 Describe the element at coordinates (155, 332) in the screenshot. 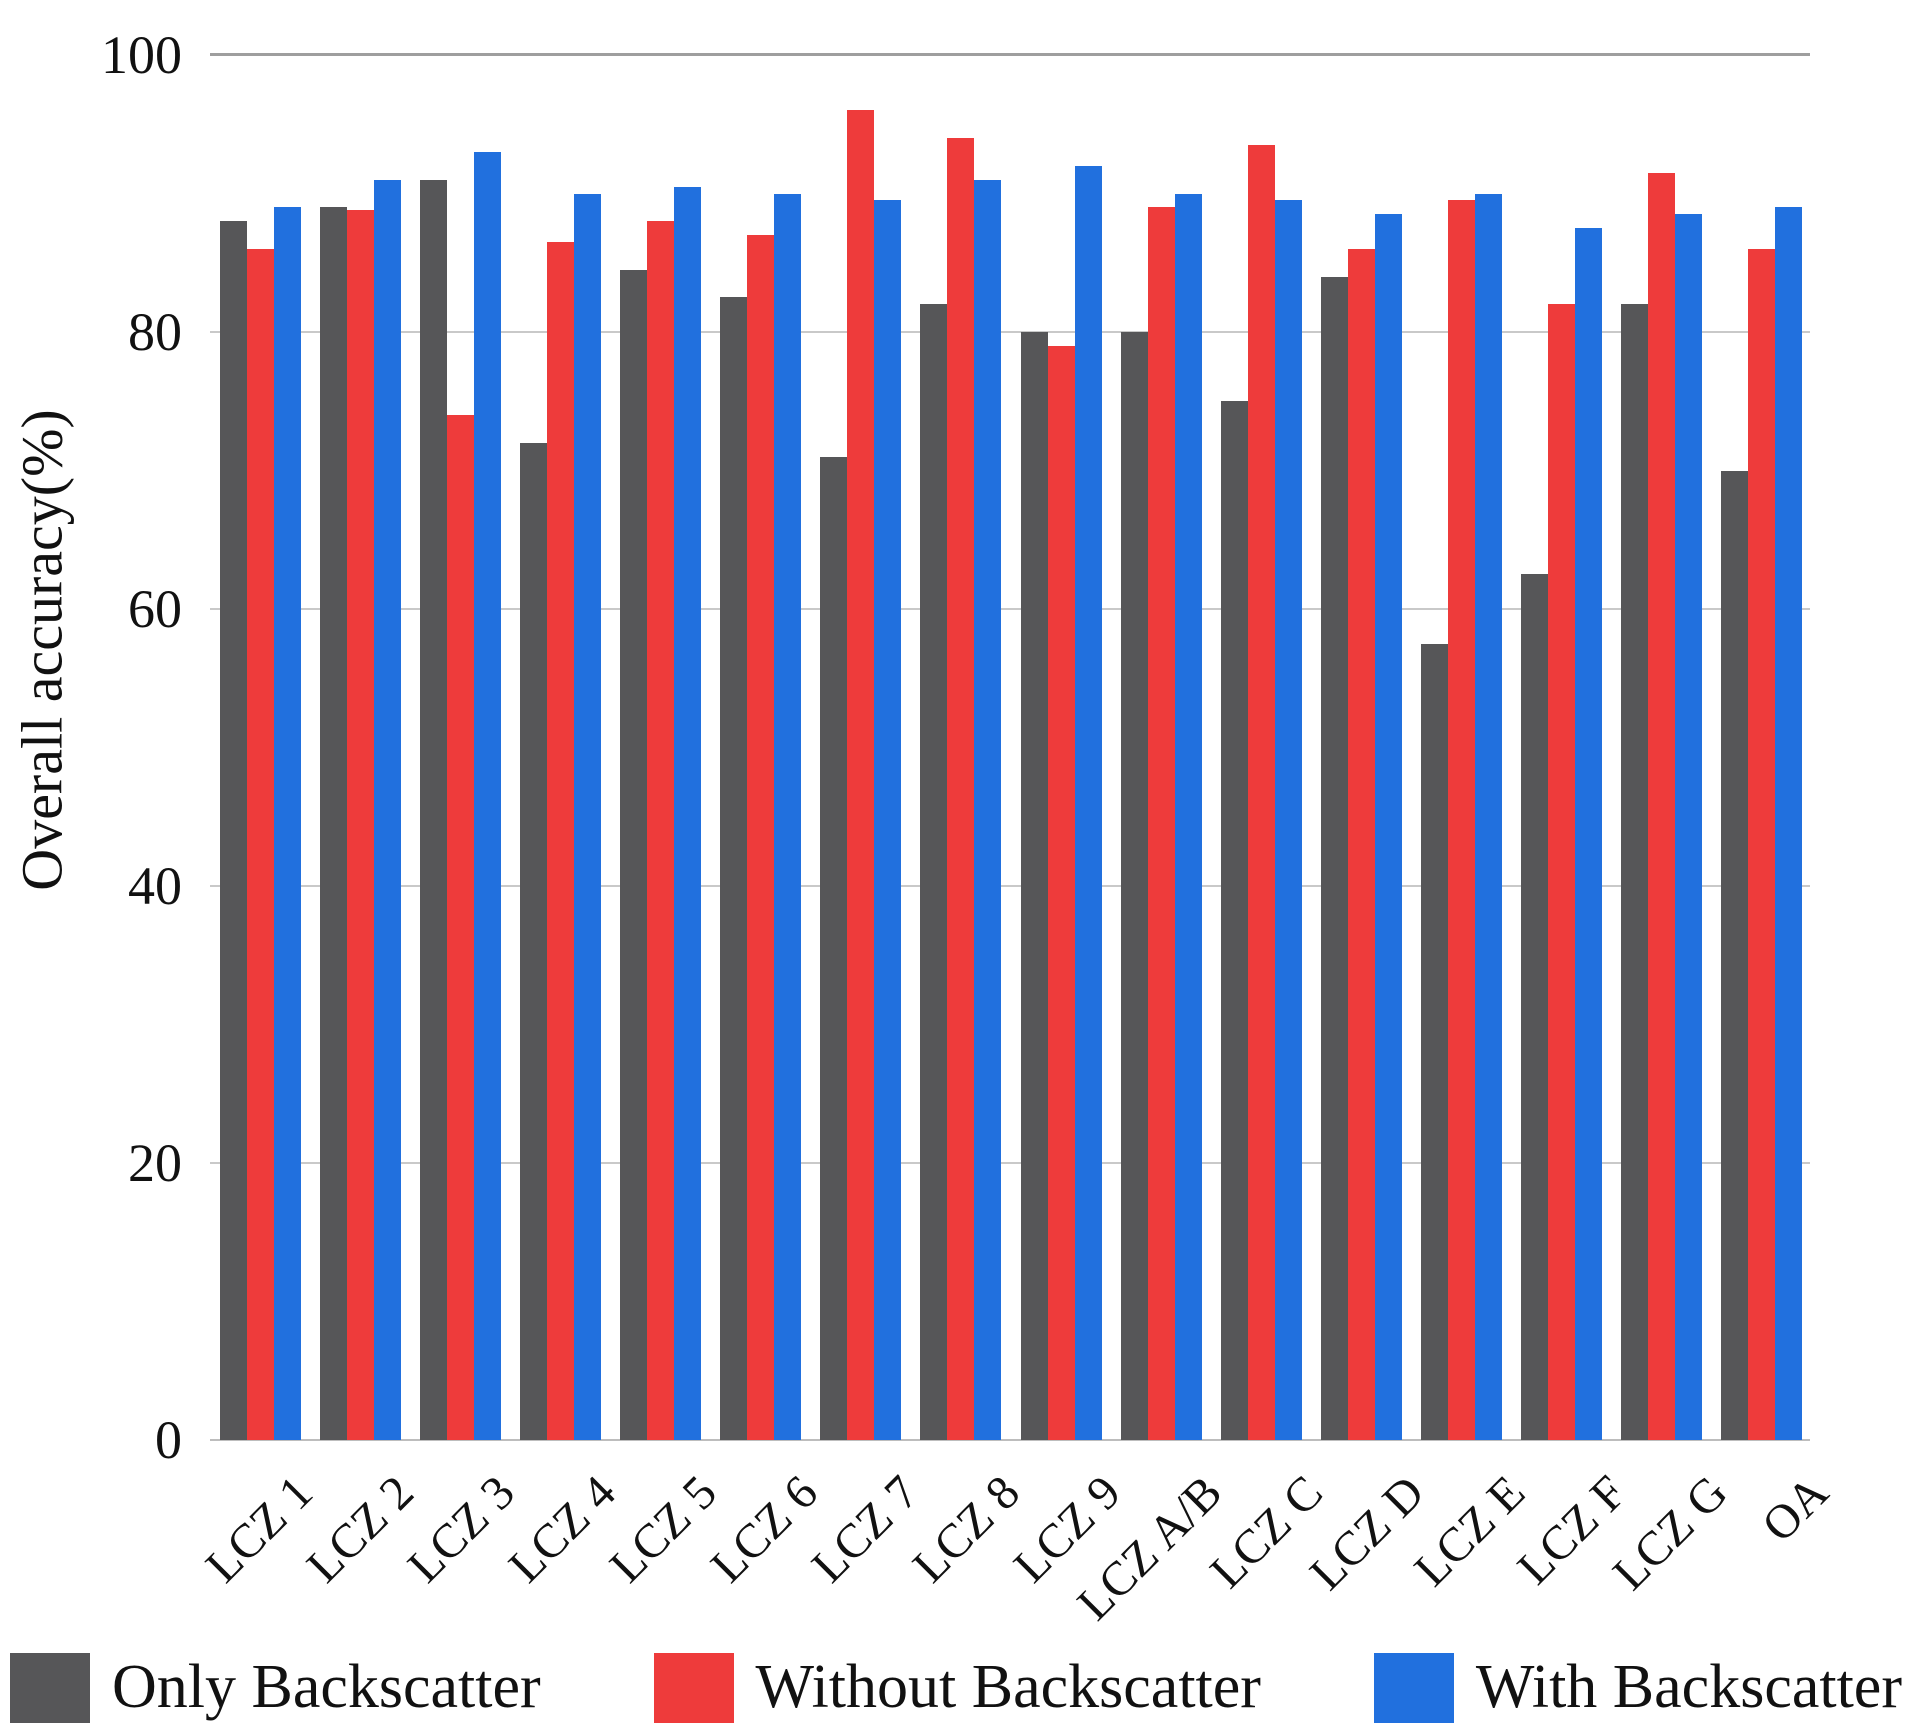

I see `y-tick-label: 80` at that location.